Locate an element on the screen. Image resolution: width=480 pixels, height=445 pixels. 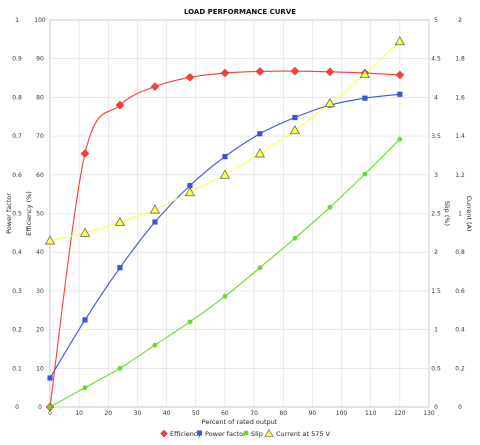
efficiency-tick-label: 60 is located at coordinates (40, 175).